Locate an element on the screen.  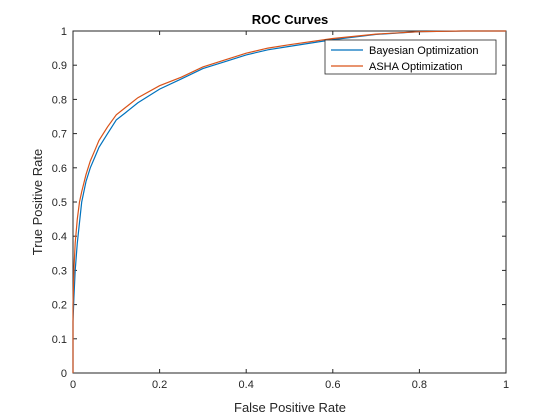
y-tick-label: 0.4 is located at coordinates (59, 237).